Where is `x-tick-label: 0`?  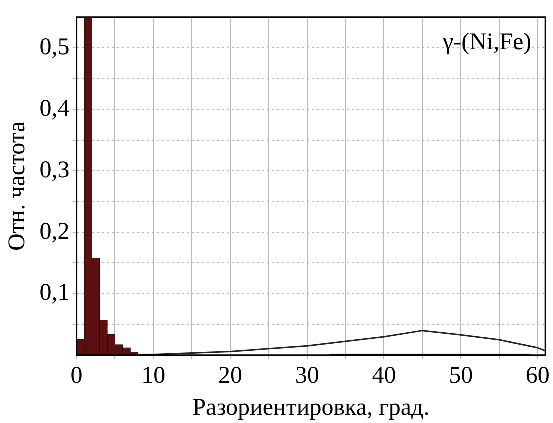 x-tick-label: 0 is located at coordinates (76, 376).